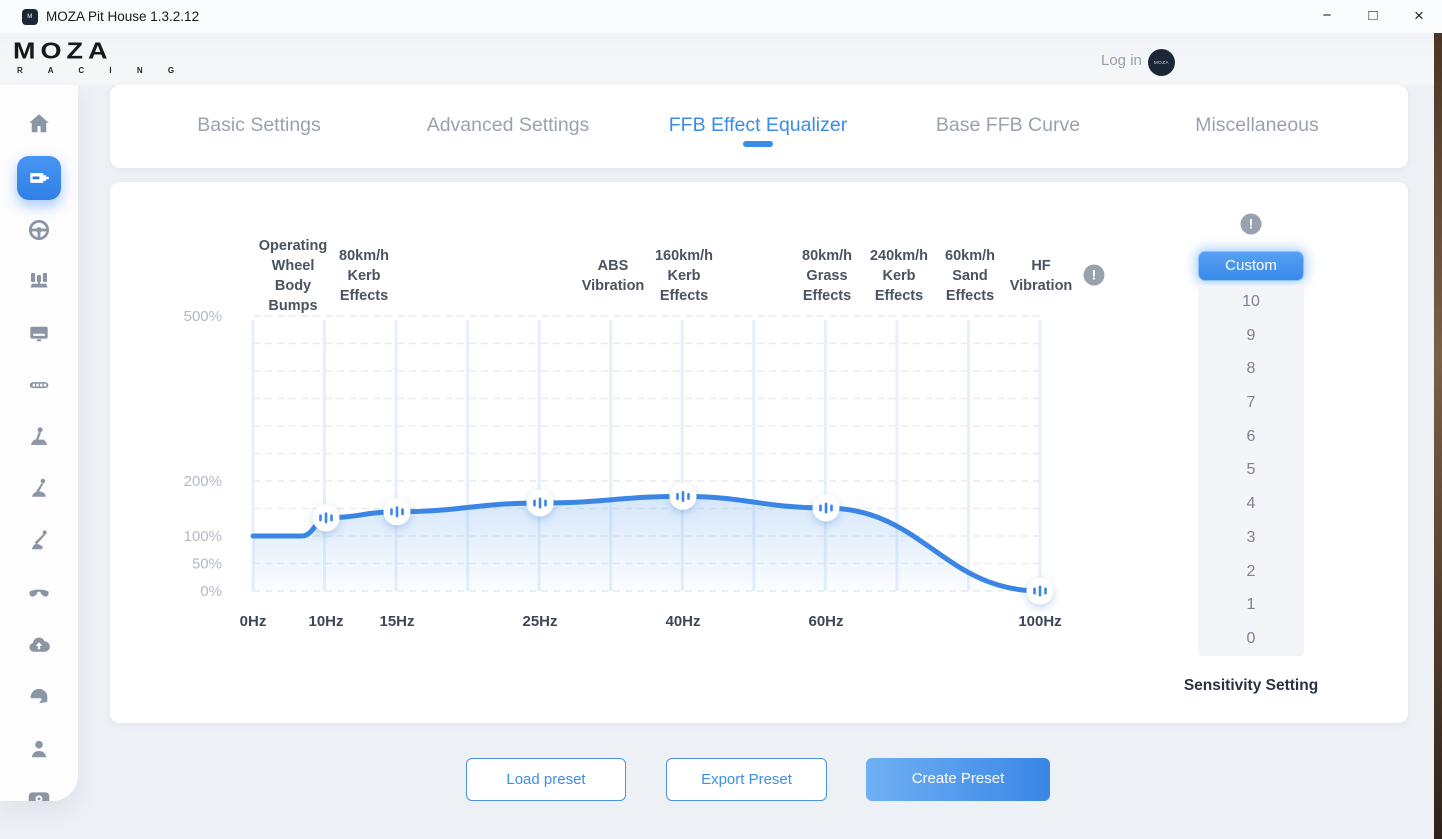 The image size is (1442, 839). Describe the element at coordinates (1373, 15) in the screenshot. I see `maximize-button: □` at that location.